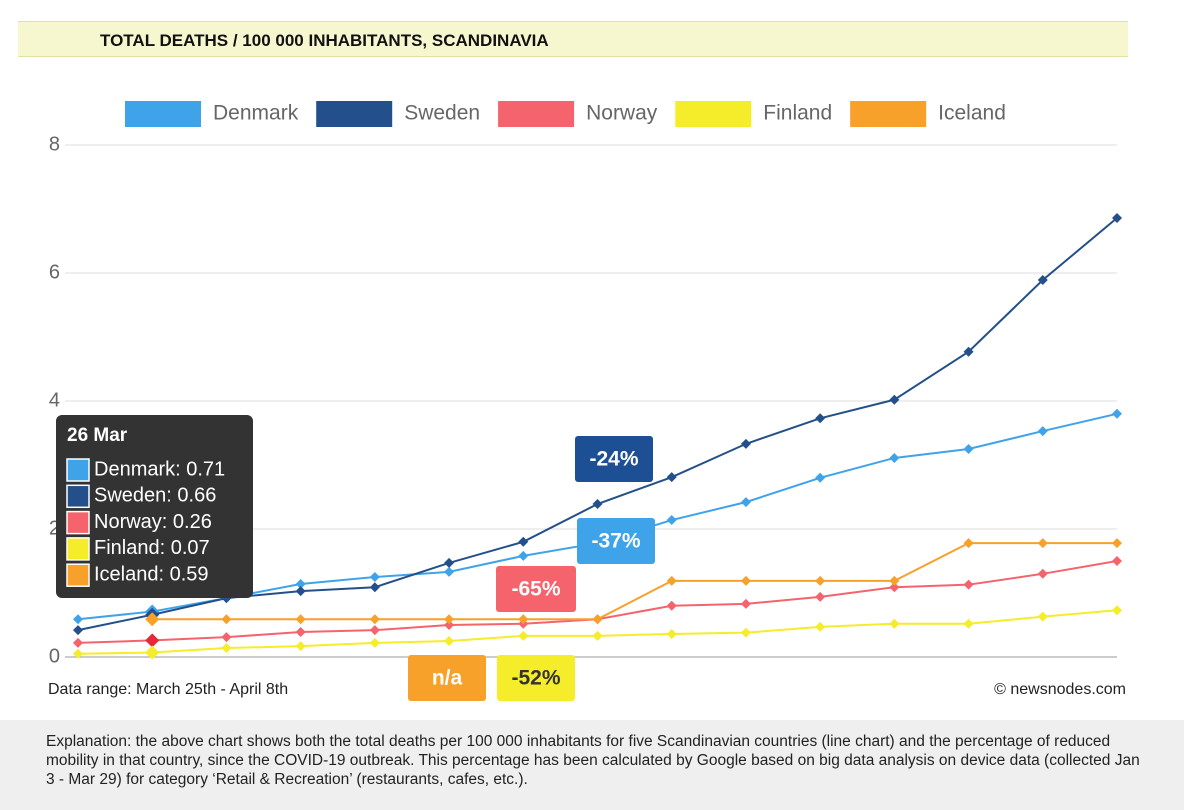 The height and width of the screenshot is (810, 1184). I want to click on y-tick-label: 8, so click(54, 144).